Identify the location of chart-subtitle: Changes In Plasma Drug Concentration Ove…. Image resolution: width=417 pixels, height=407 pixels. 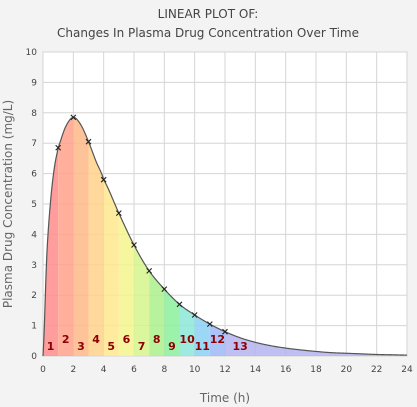
(208, 33).